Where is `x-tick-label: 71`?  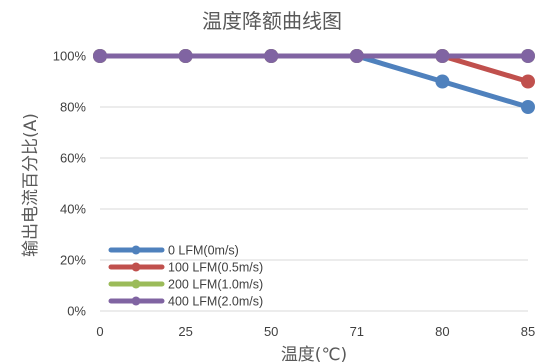 x-tick-label: 71 is located at coordinates (357, 331).